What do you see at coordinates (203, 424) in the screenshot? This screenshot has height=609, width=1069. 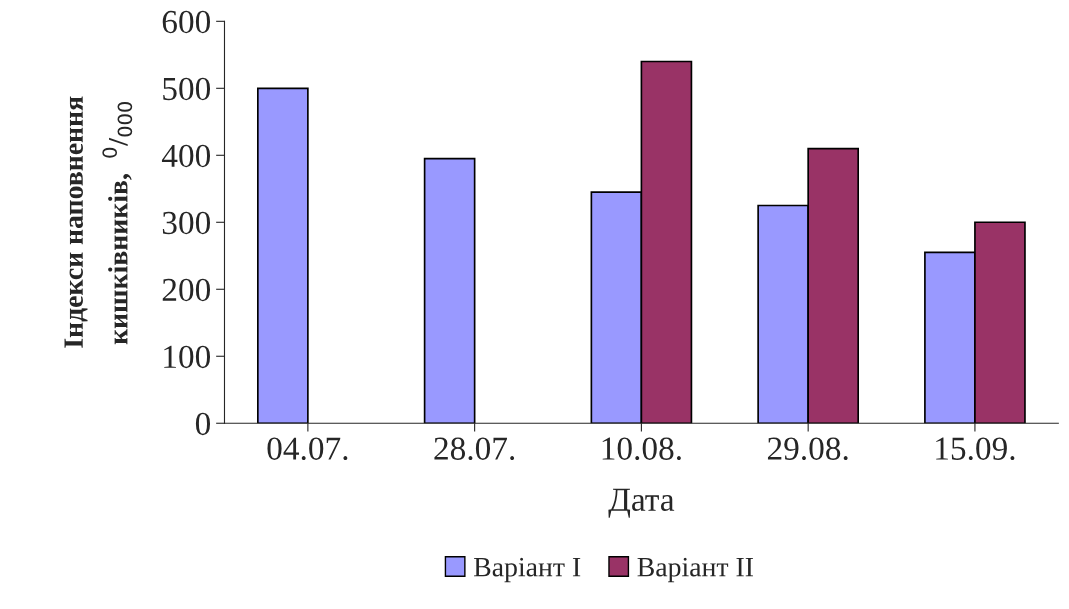 I see `y-tick-label: 0` at bounding box center [203, 424].